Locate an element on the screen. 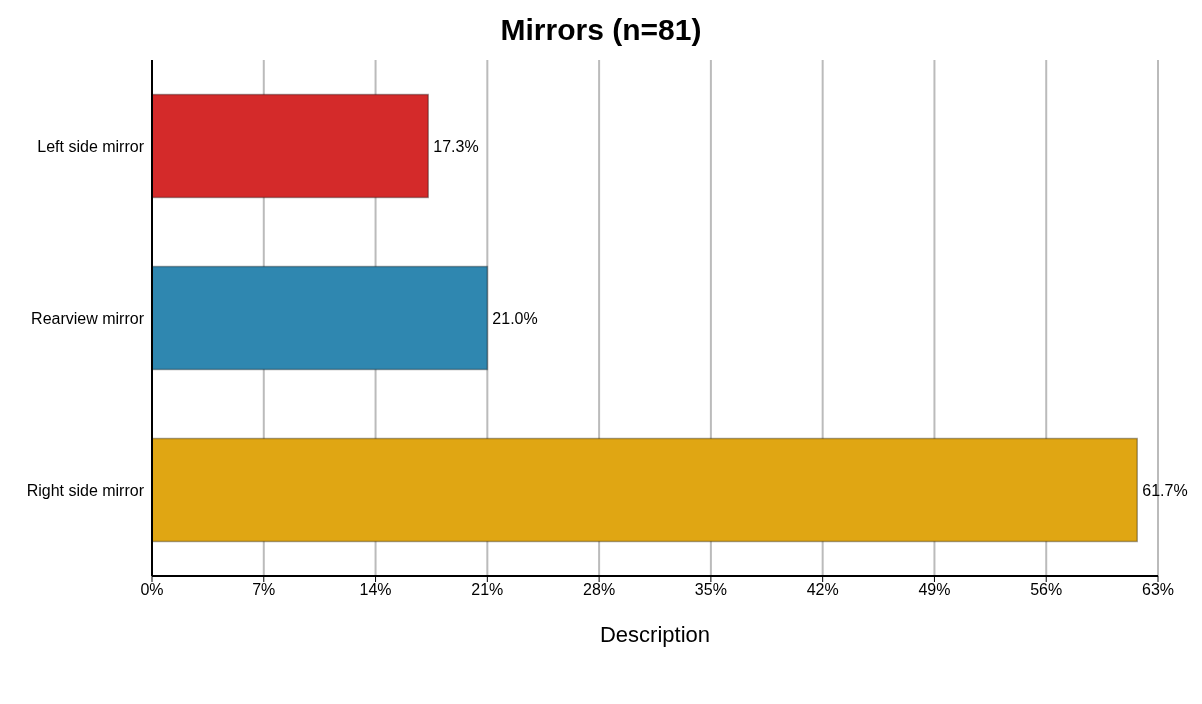  y-tick-label: Rearview mirror is located at coordinates (88, 318).